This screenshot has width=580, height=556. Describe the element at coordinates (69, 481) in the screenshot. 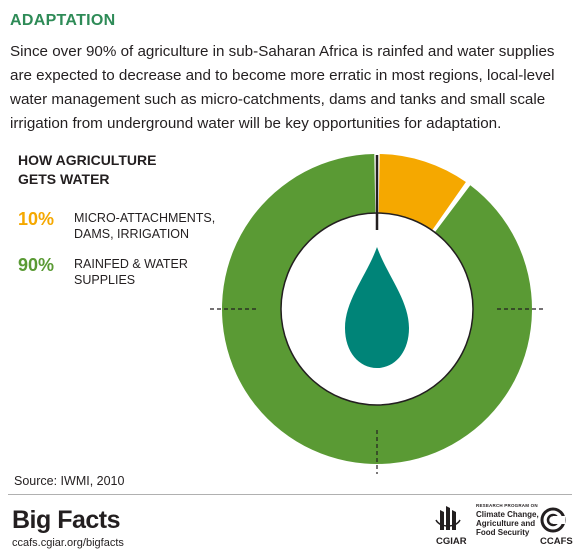

I see `source-note: Source: IWMI, 2010` at that location.